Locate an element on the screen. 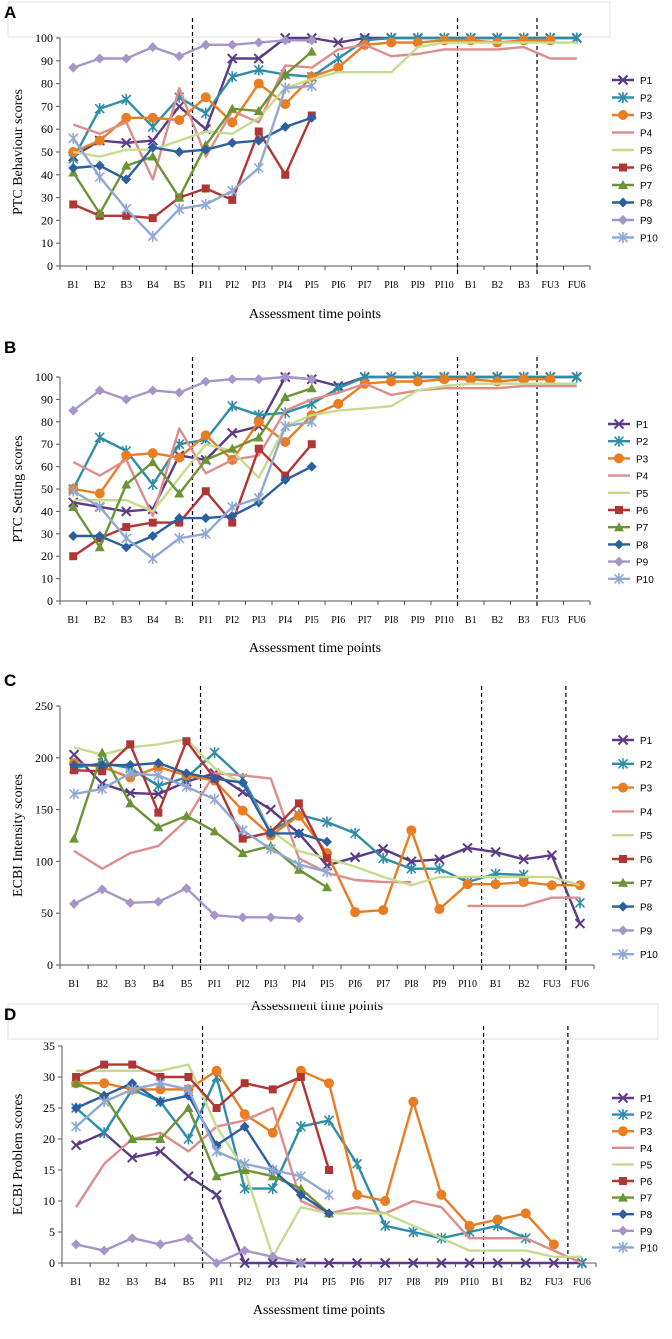 The width and height of the screenshot is (672, 1339). y-tick-label: 30 is located at coordinates (47, 534).